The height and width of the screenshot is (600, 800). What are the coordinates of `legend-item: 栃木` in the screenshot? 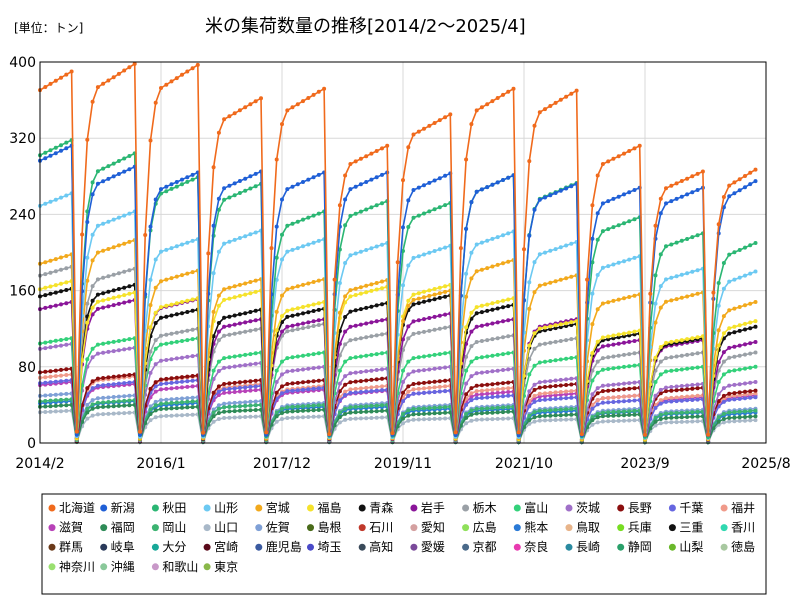 It's located at (479, 508).